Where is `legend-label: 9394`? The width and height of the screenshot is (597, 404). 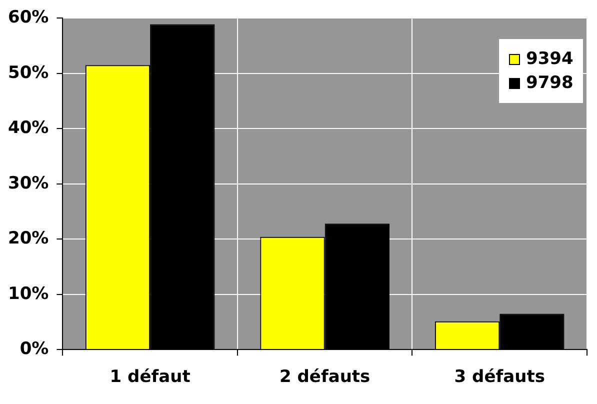
legend-label: 9394 is located at coordinates (549, 59).